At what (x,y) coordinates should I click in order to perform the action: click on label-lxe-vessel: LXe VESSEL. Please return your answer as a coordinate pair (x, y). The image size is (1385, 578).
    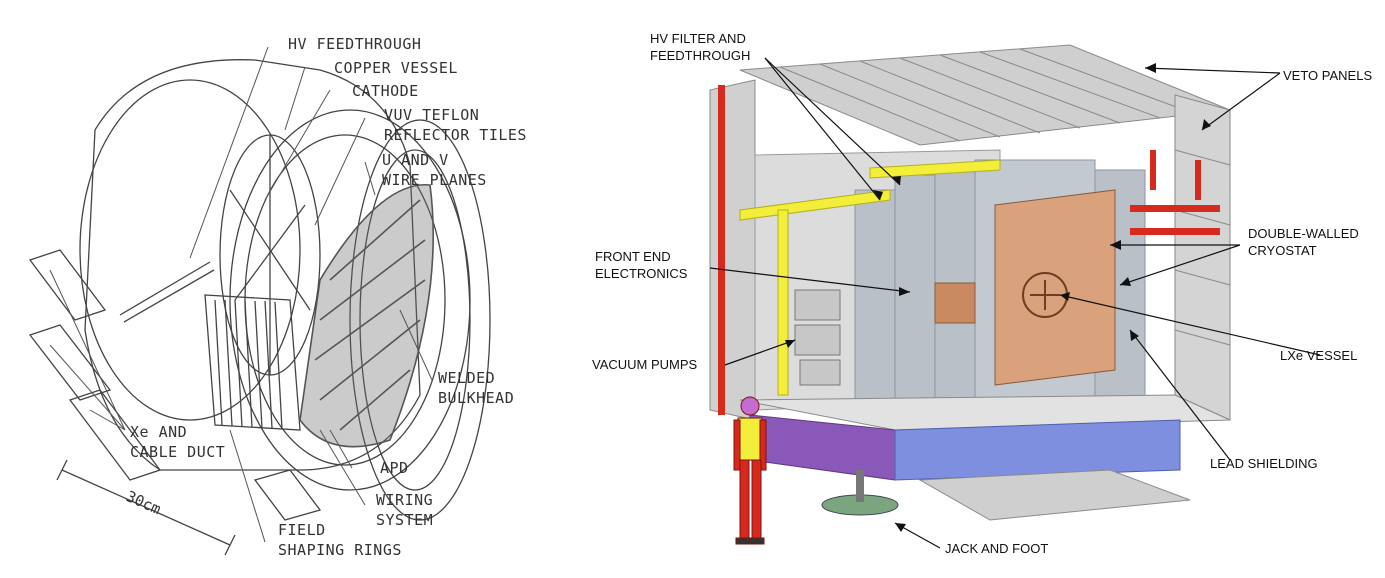
    Looking at the image, I should click on (1319, 355).